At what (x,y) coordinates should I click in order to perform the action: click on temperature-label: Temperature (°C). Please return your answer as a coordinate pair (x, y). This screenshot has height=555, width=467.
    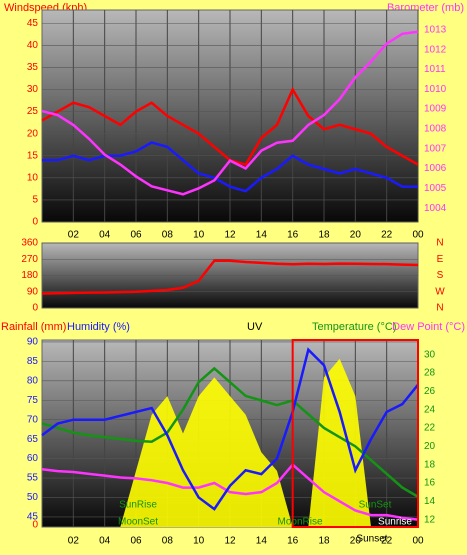
    Looking at the image, I should click on (354, 327).